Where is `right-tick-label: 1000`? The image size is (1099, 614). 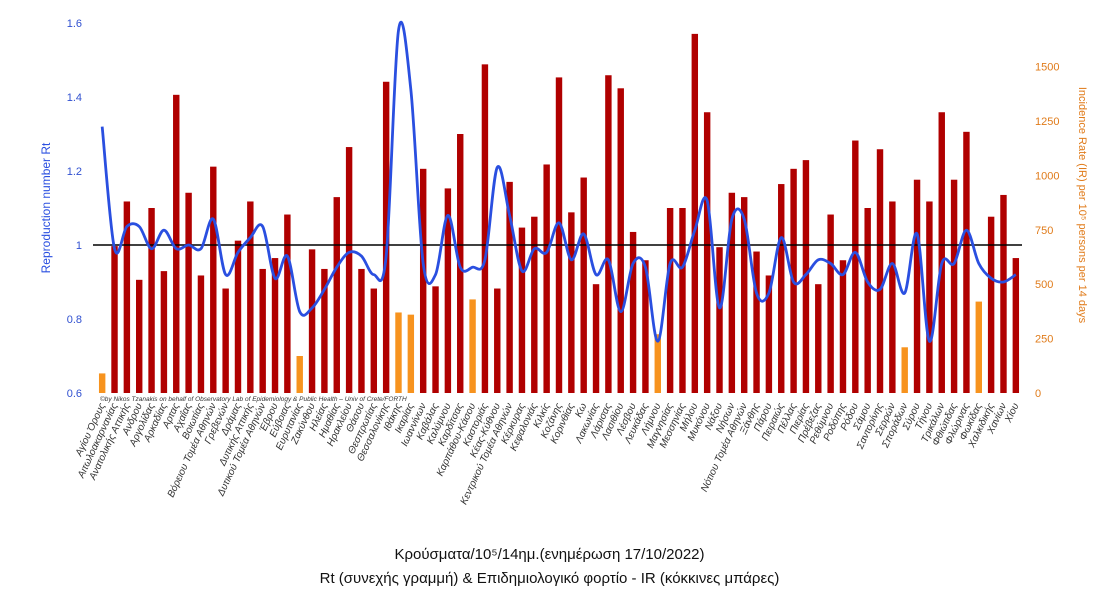
right-tick-label: 1000 is located at coordinates (1047, 176).